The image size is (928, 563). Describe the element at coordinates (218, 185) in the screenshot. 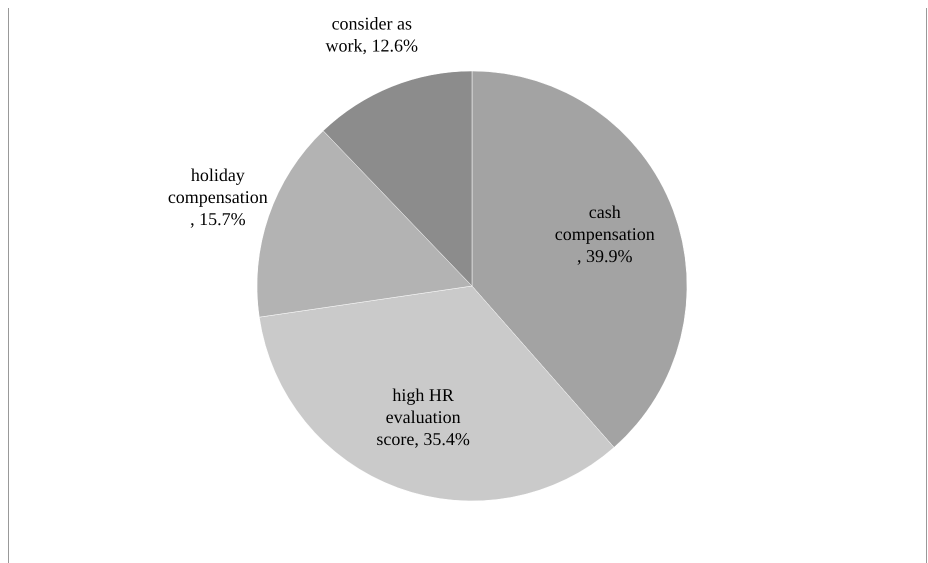

I see `slice-label: holiday compensation` at that location.